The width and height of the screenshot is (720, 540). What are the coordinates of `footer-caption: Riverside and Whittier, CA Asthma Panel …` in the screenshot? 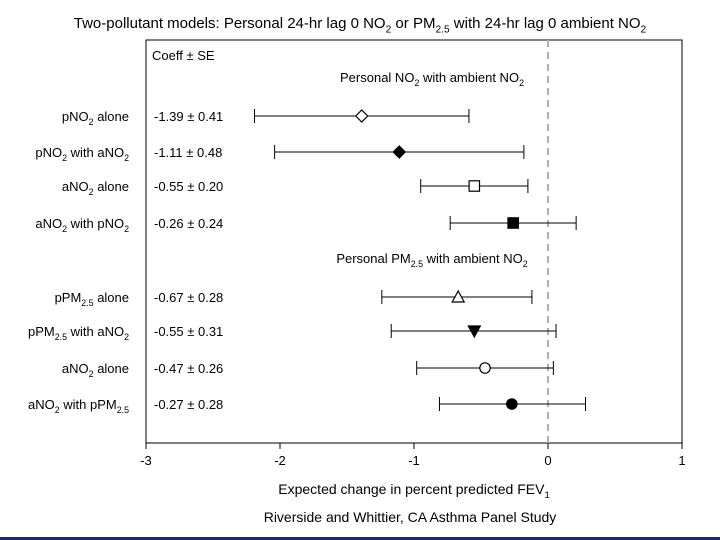 It's located at (410, 517).